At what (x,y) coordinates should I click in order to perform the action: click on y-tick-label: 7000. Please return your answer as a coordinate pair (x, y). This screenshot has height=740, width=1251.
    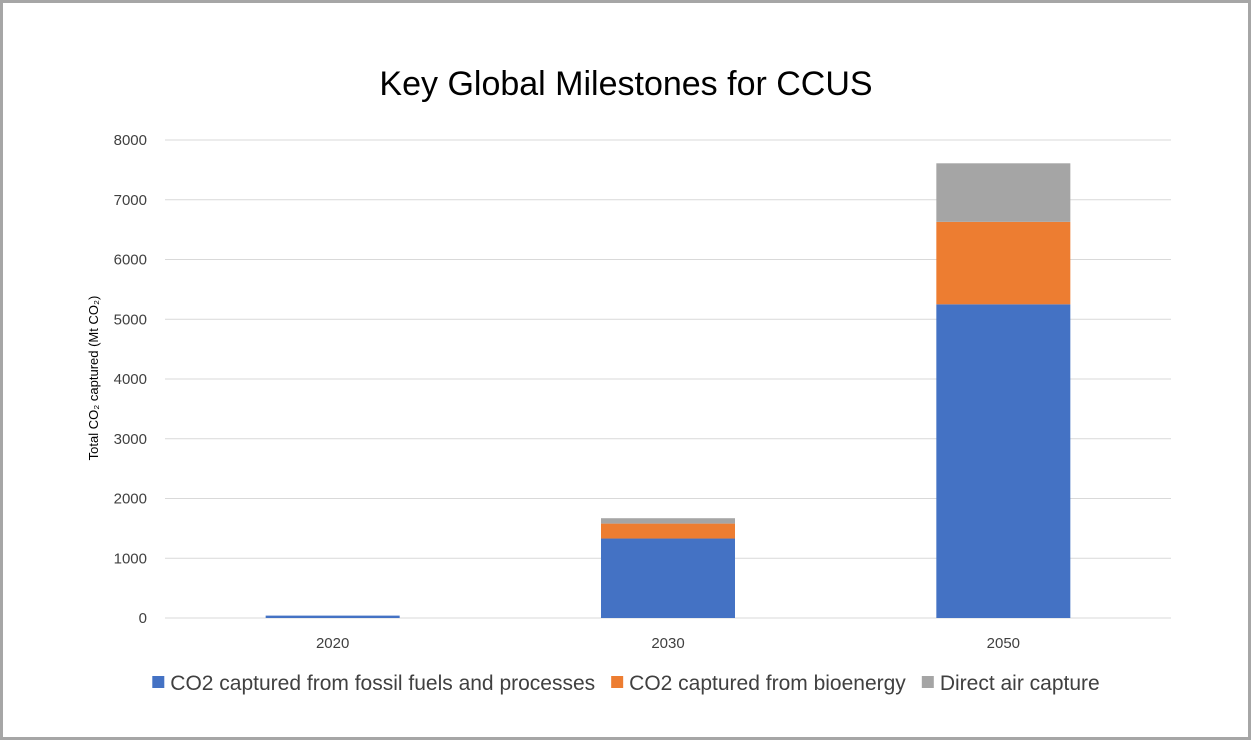
    Looking at the image, I should click on (130, 200).